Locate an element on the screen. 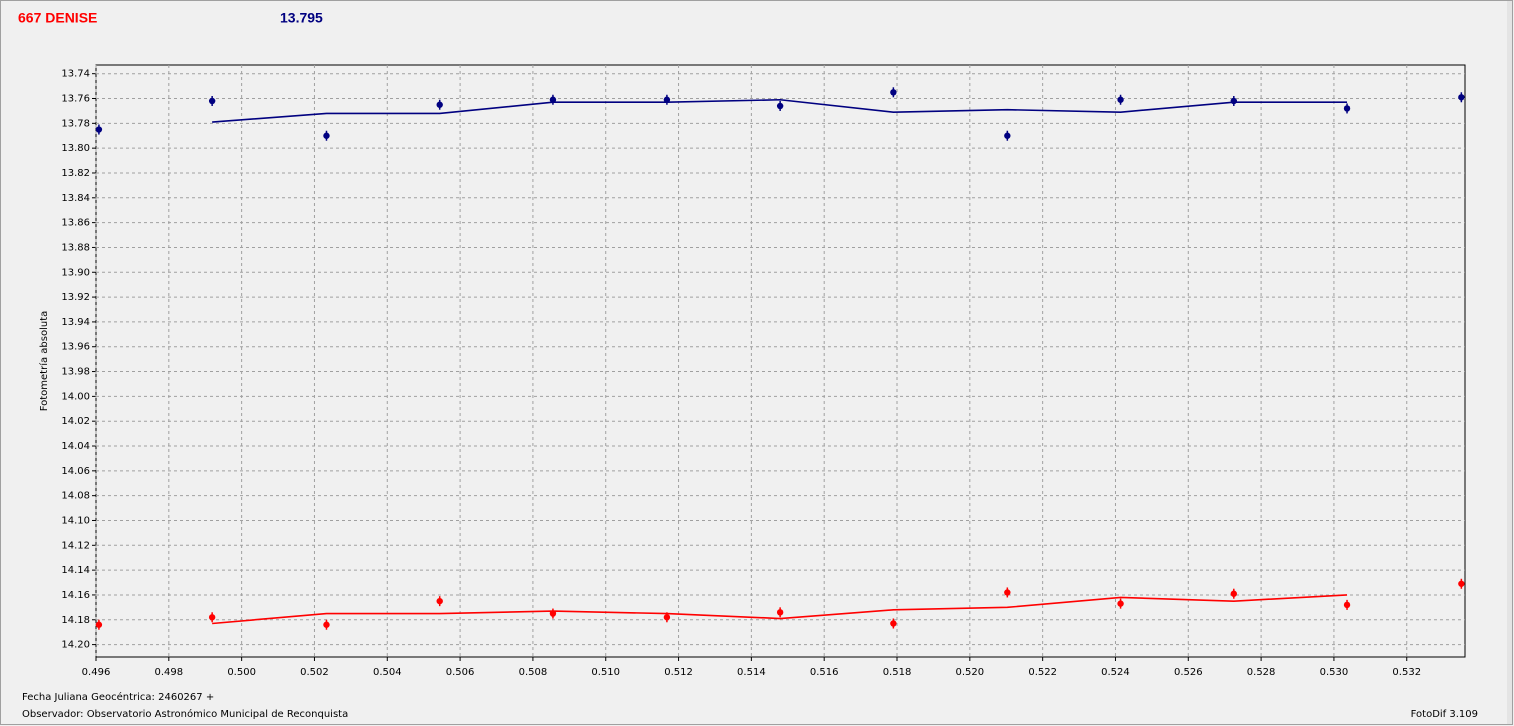 Image resolution: width=1514 pixels, height=726 pixels. y-tick-label: 14.14 is located at coordinates (75, 570).